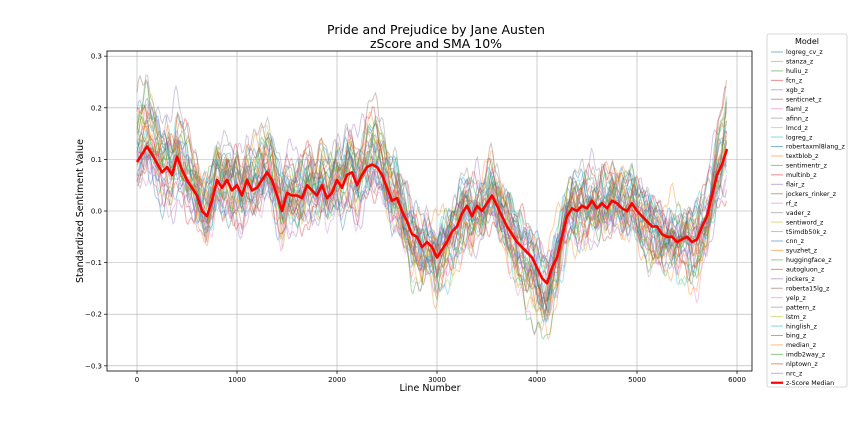  Describe the element at coordinates (797, 52) in the screenshot. I see `legend-item: logreg_cv_z` at that location.